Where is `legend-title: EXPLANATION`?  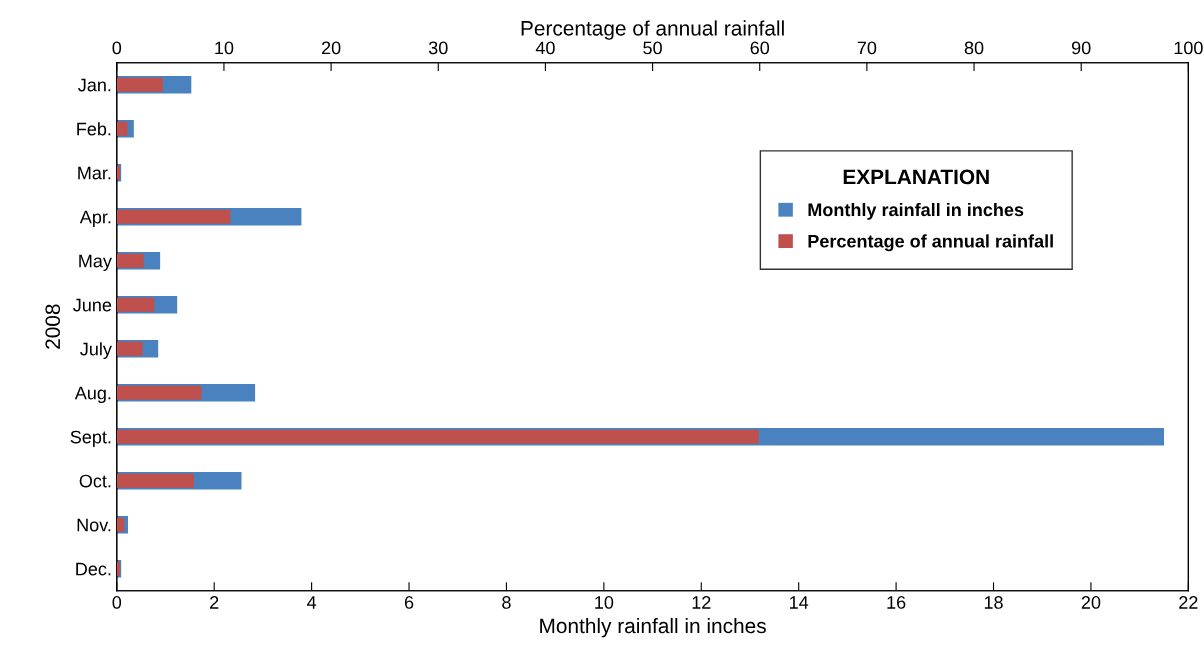
legend-title: EXPLANATION is located at coordinates (916, 177).